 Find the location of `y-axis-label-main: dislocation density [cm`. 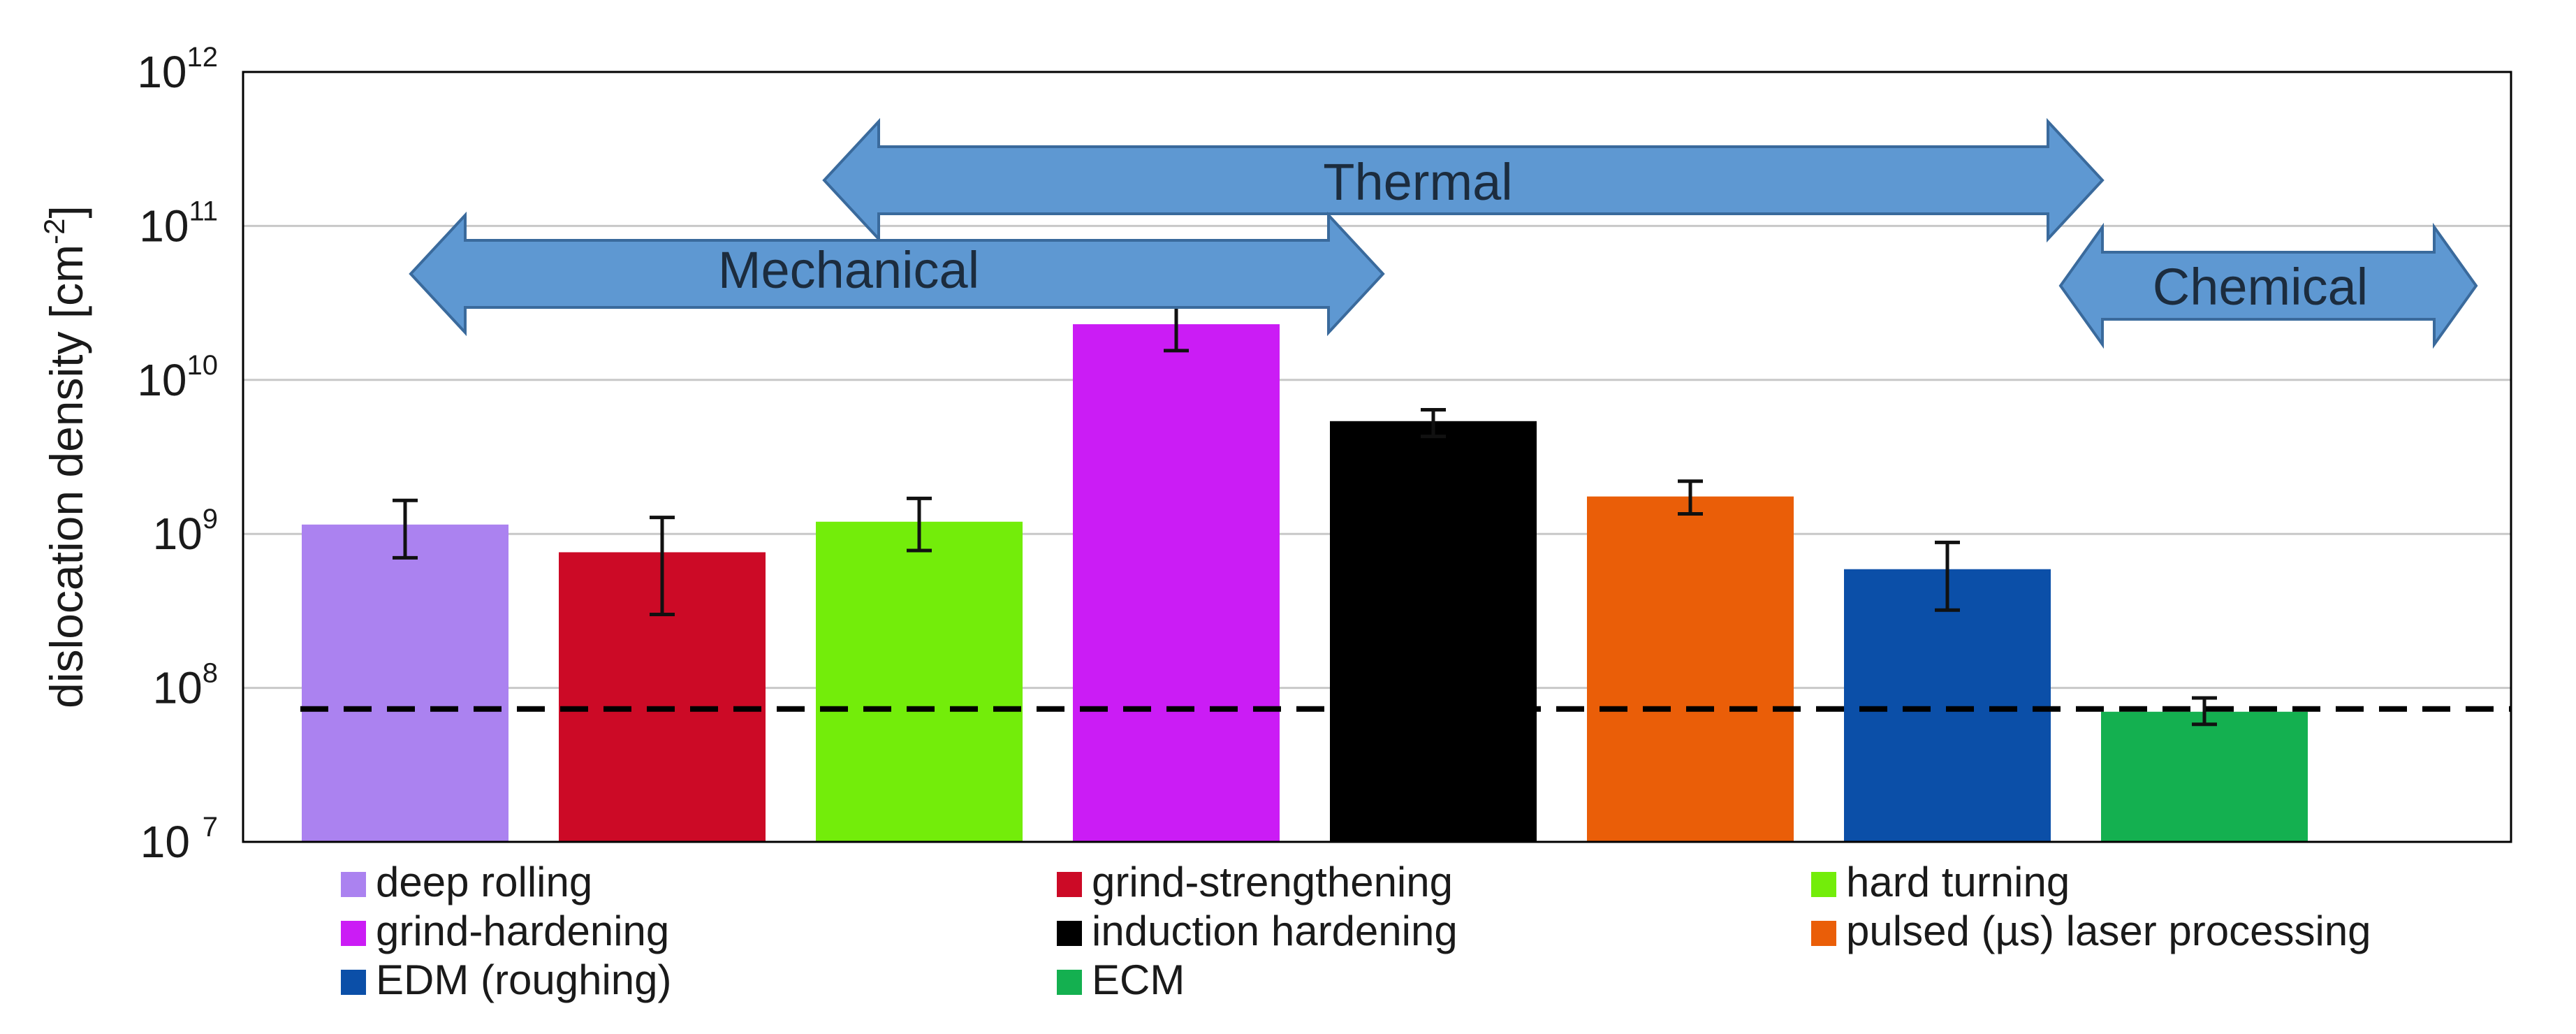

y-axis-label-main: dislocation density [cm is located at coordinates (66, 476).